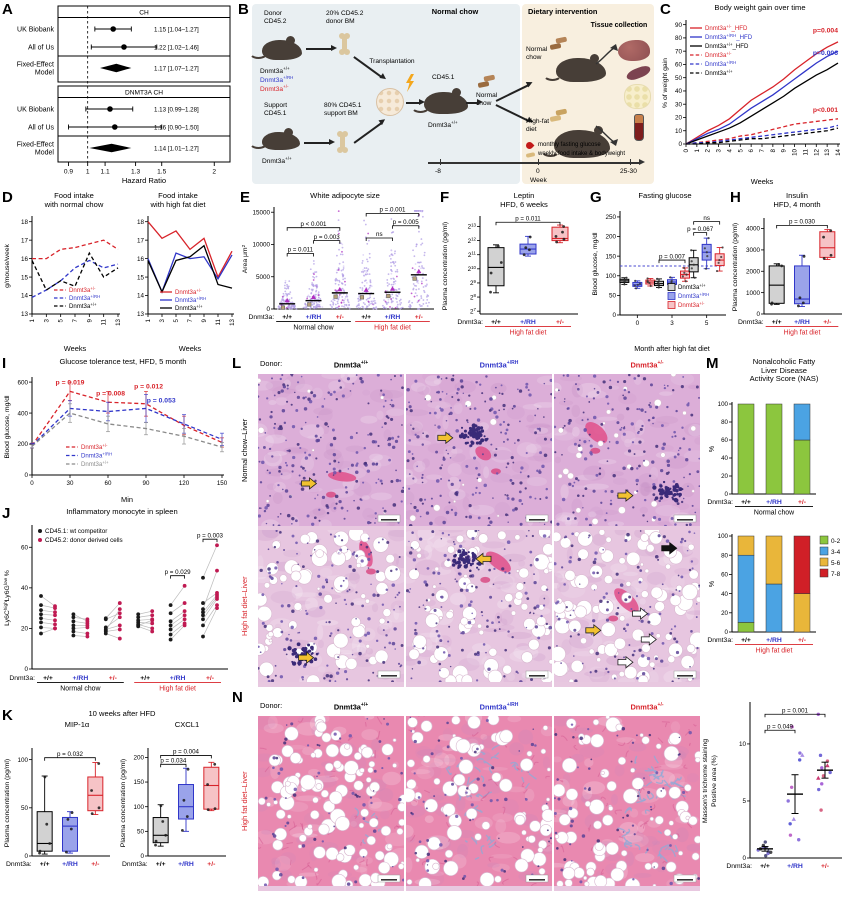 The height and width of the screenshot is (900, 847). Describe the element at coordinates (161, 172) in the screenshot. I see `svg-text: 1.5` at that location.